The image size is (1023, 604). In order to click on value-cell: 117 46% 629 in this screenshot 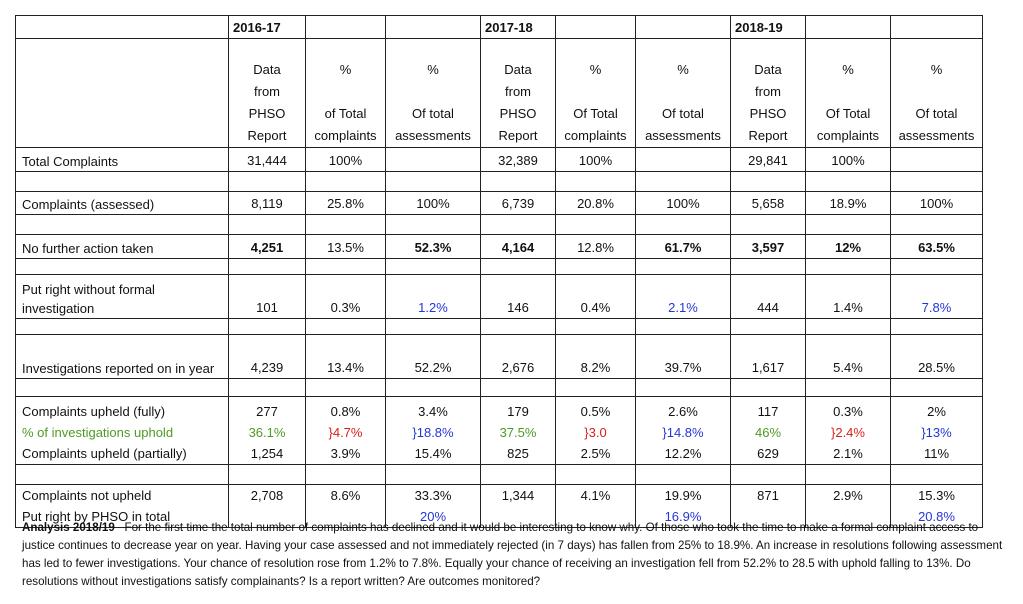, I will do `click(768, 430)`.